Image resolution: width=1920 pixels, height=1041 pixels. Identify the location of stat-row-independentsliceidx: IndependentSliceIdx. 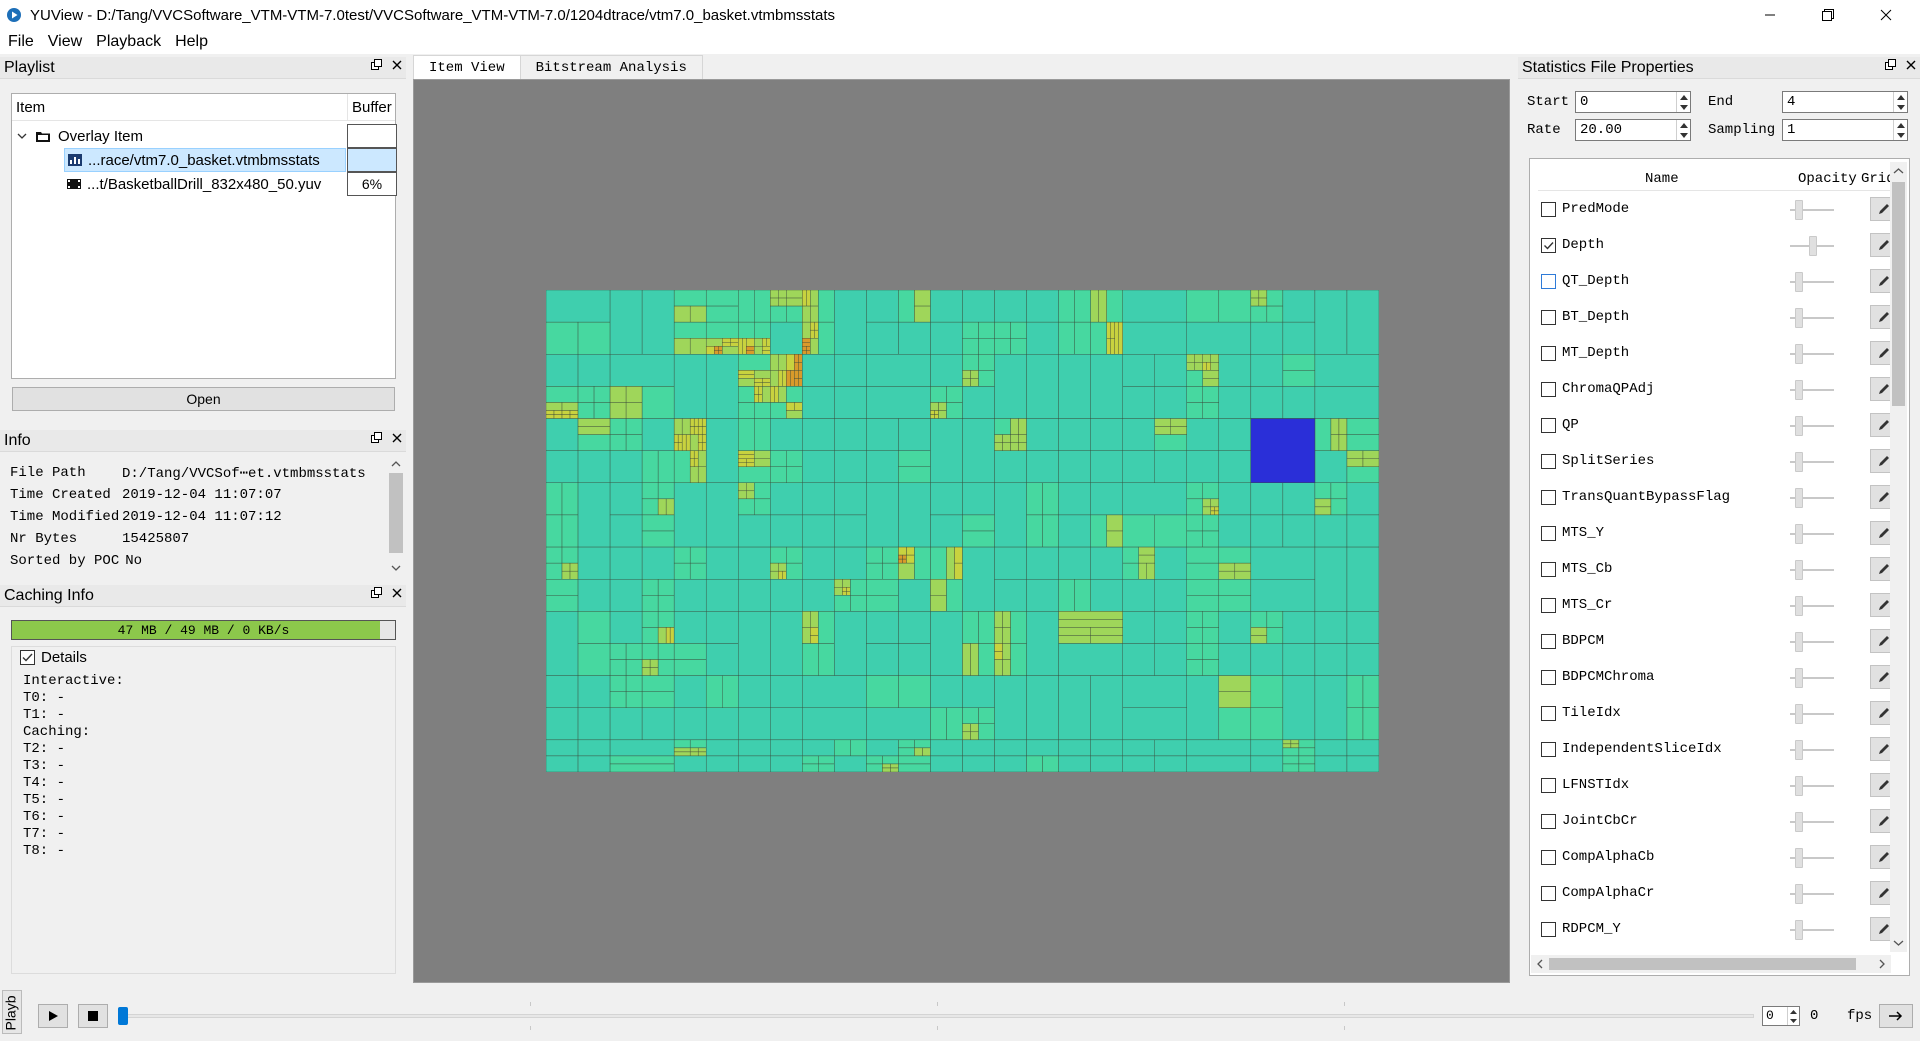
(1714, 749).